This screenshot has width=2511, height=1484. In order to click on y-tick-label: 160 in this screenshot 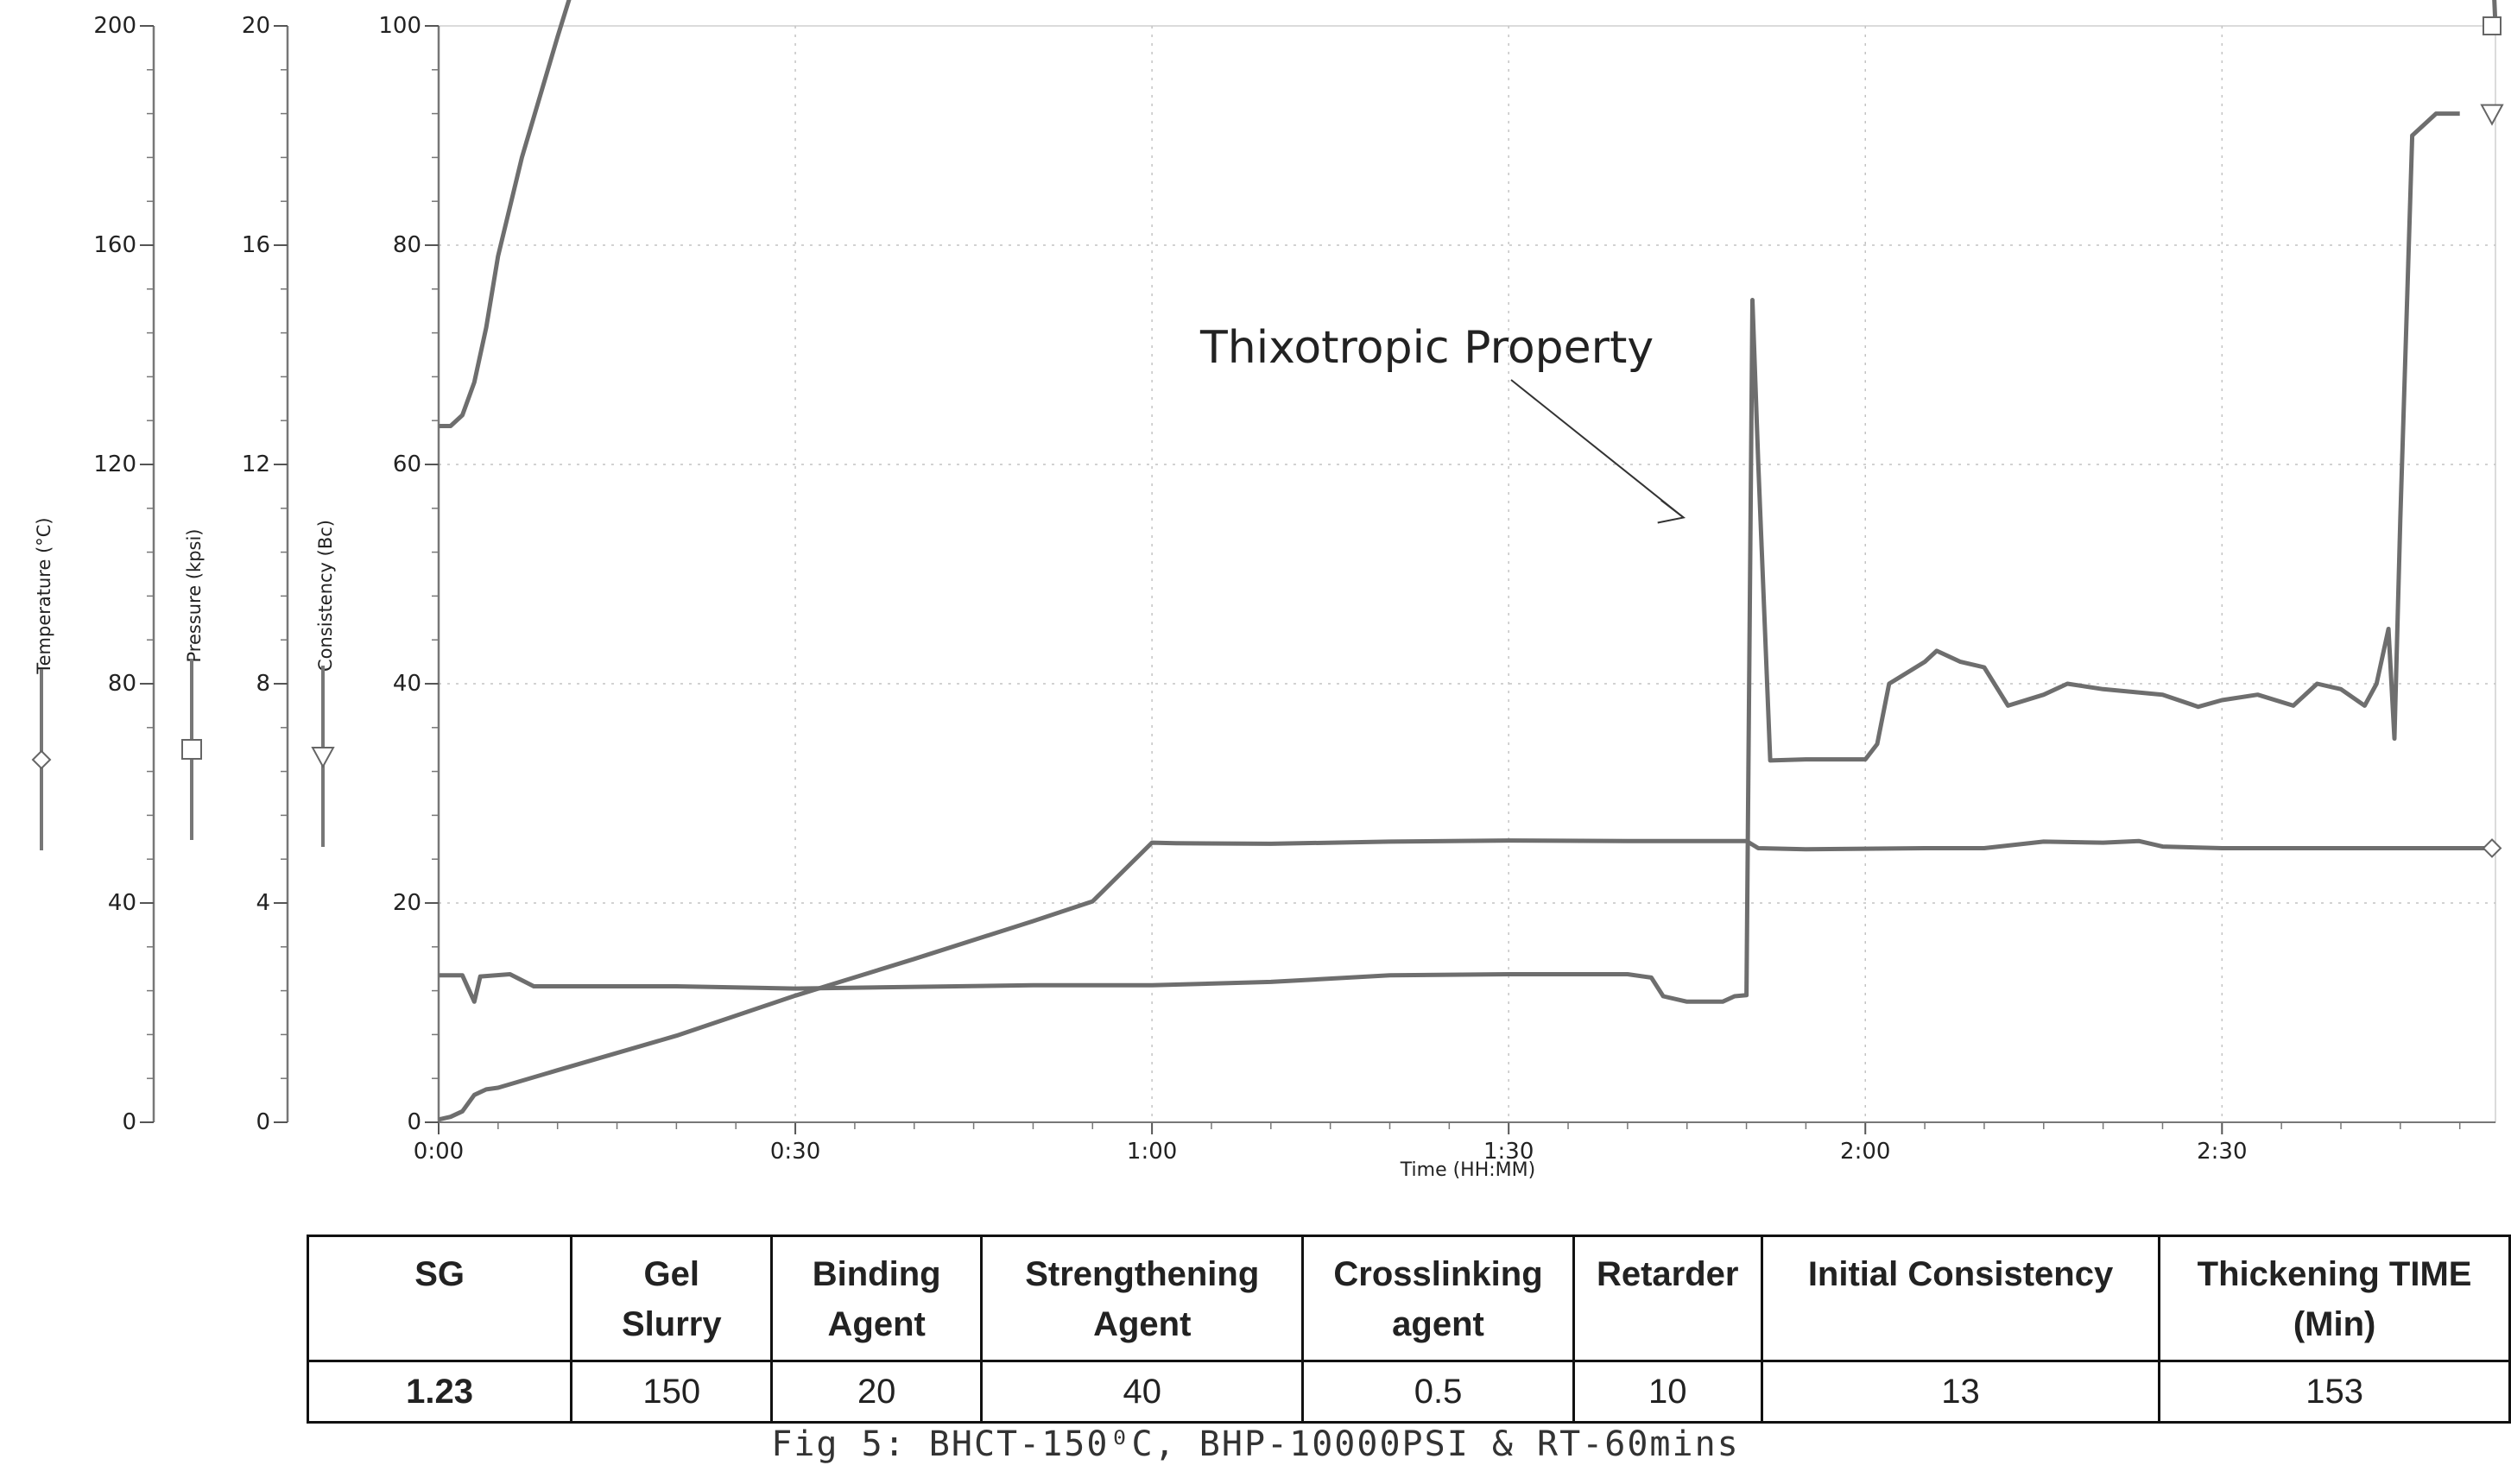, I will do `click(114, 245)`.